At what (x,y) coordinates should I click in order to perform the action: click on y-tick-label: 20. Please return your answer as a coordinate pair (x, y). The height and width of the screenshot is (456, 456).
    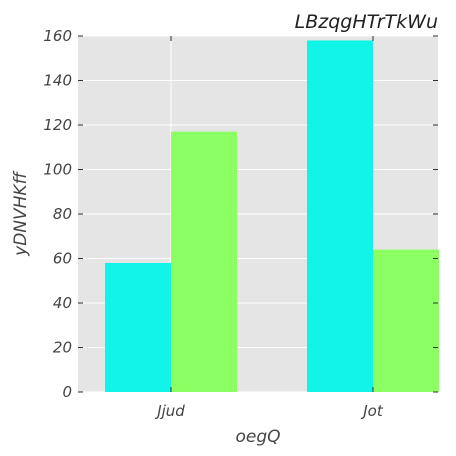
    Looking at the image, I should click on (62, 348).